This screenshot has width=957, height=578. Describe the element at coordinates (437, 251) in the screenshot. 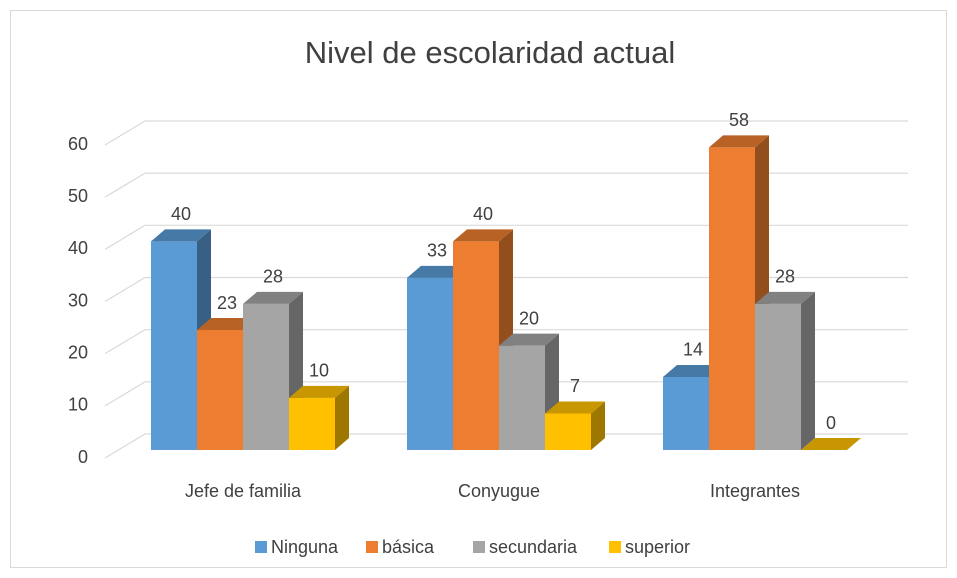

I see `data-label: 33` at that location.